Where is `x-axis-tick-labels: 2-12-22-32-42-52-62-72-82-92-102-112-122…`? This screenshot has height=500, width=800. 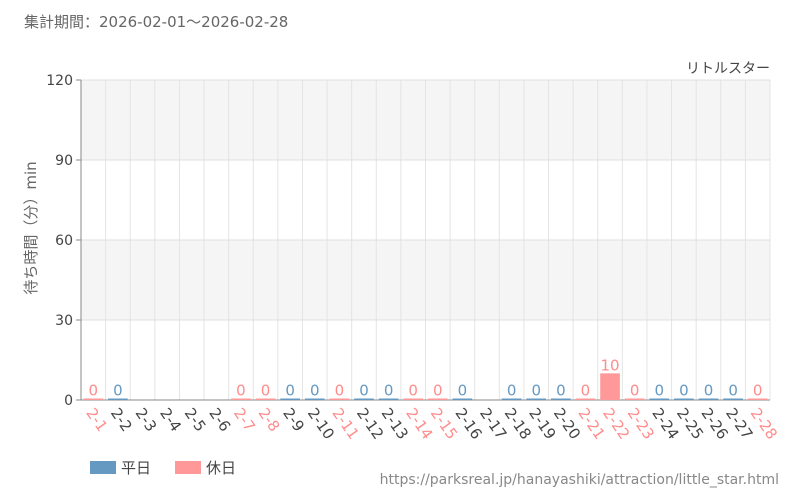 x-axis-tick-labels: 2-12-22-32-42-52-62-72-82-92-102-112-122… is located at coordinates (431, 424).